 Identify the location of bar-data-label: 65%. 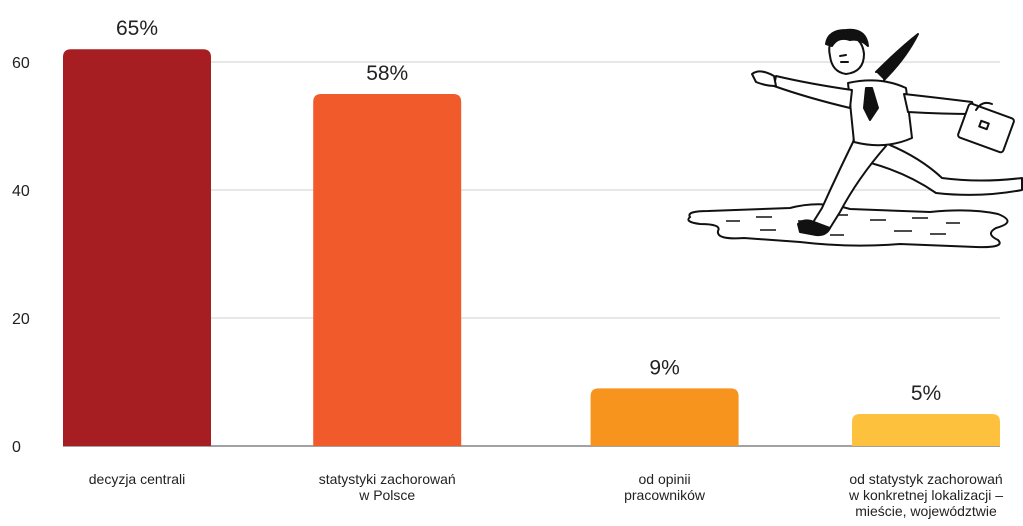
(137, 28).